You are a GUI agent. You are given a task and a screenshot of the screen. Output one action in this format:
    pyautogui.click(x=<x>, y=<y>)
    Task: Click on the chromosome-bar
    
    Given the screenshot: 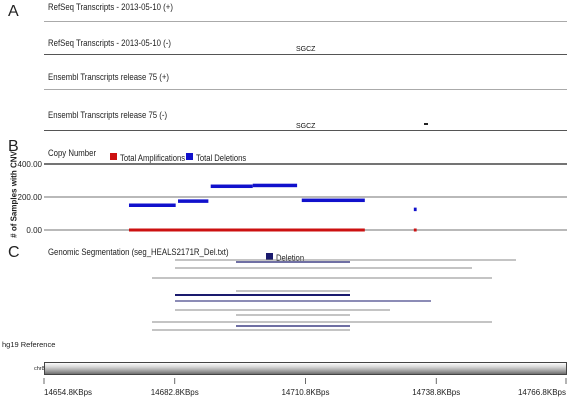 What is the action you would take?
    pyautogui.click(x=305, y=368)
    